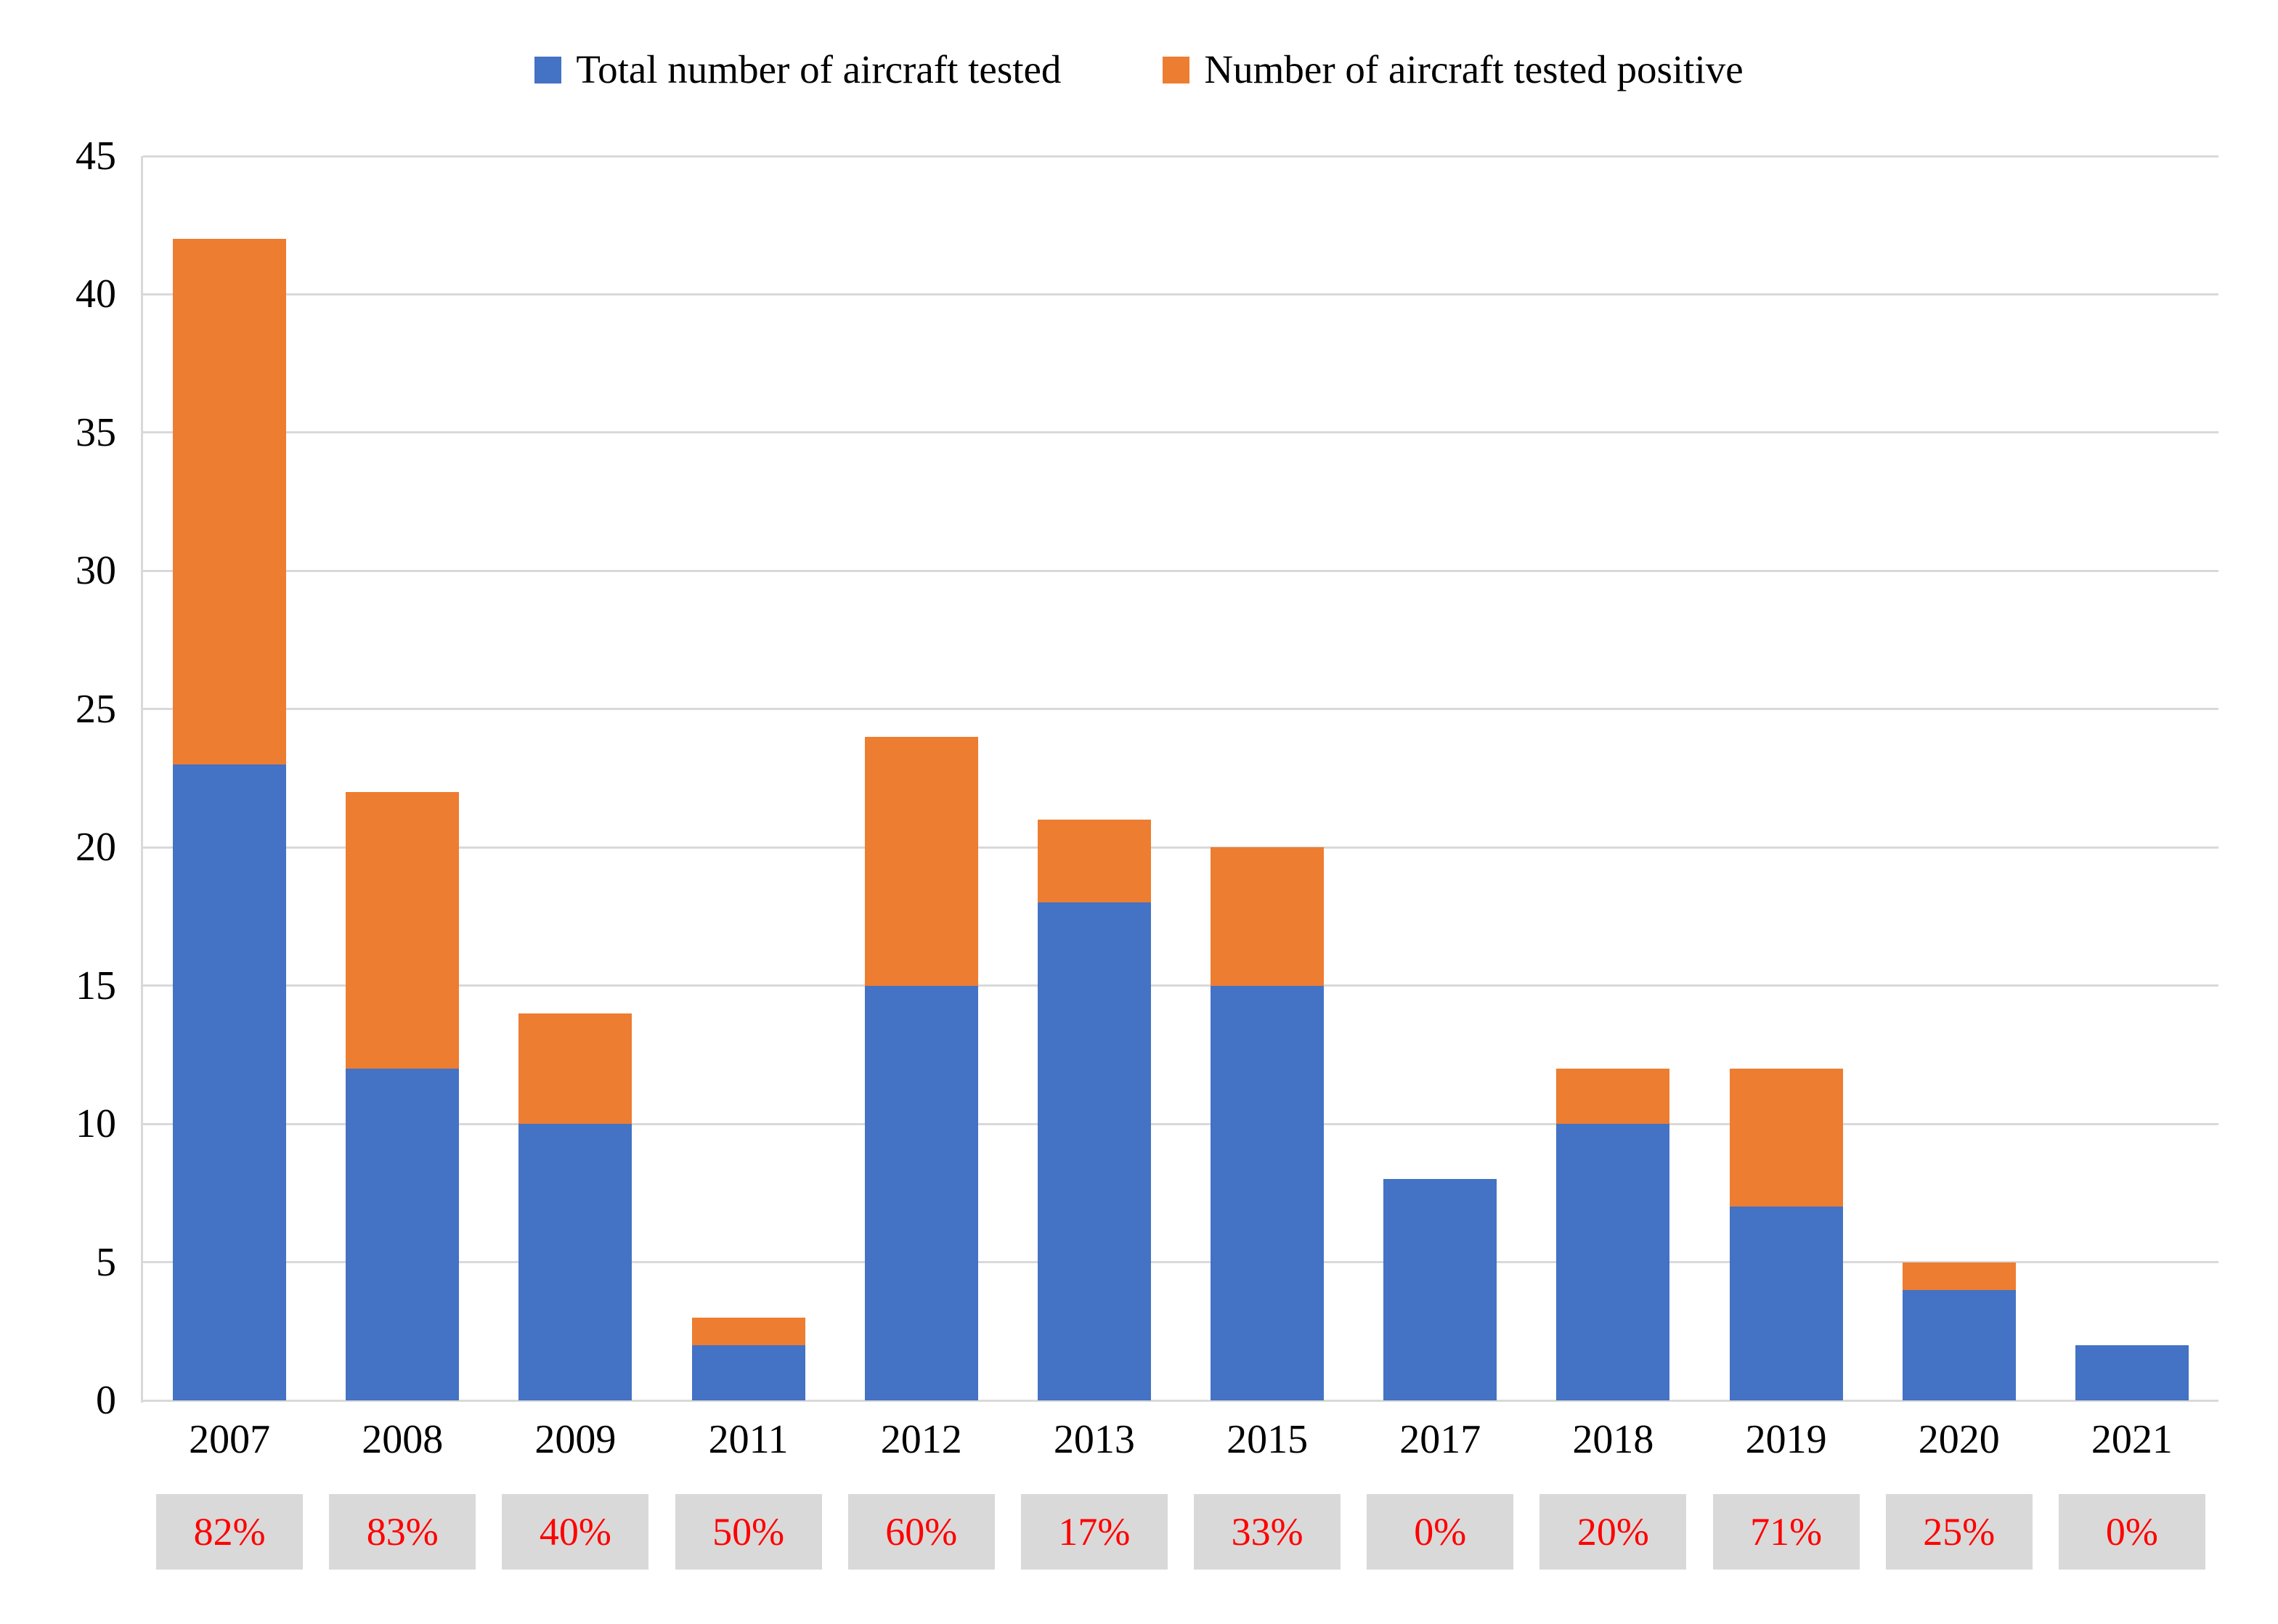 The height and width of the screenshot is (1624, 2278). Describe the element at coordinates (230, 502) in the screenshot. I see `bar-2007-tested-positive` at that location.